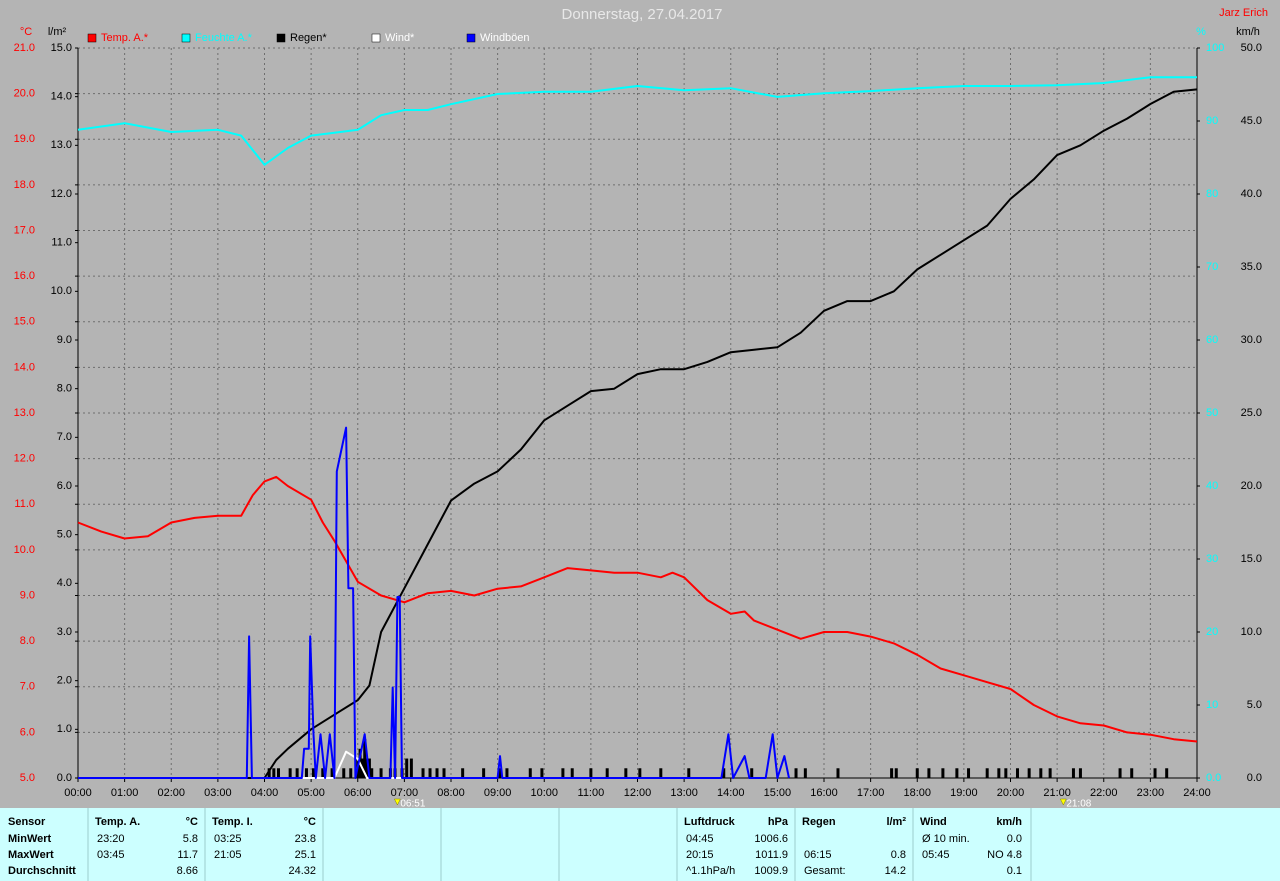 The height and width of the screenshot is (881, 1280). I want to click on x-tick-label: 24:00, so click(1197, 793).